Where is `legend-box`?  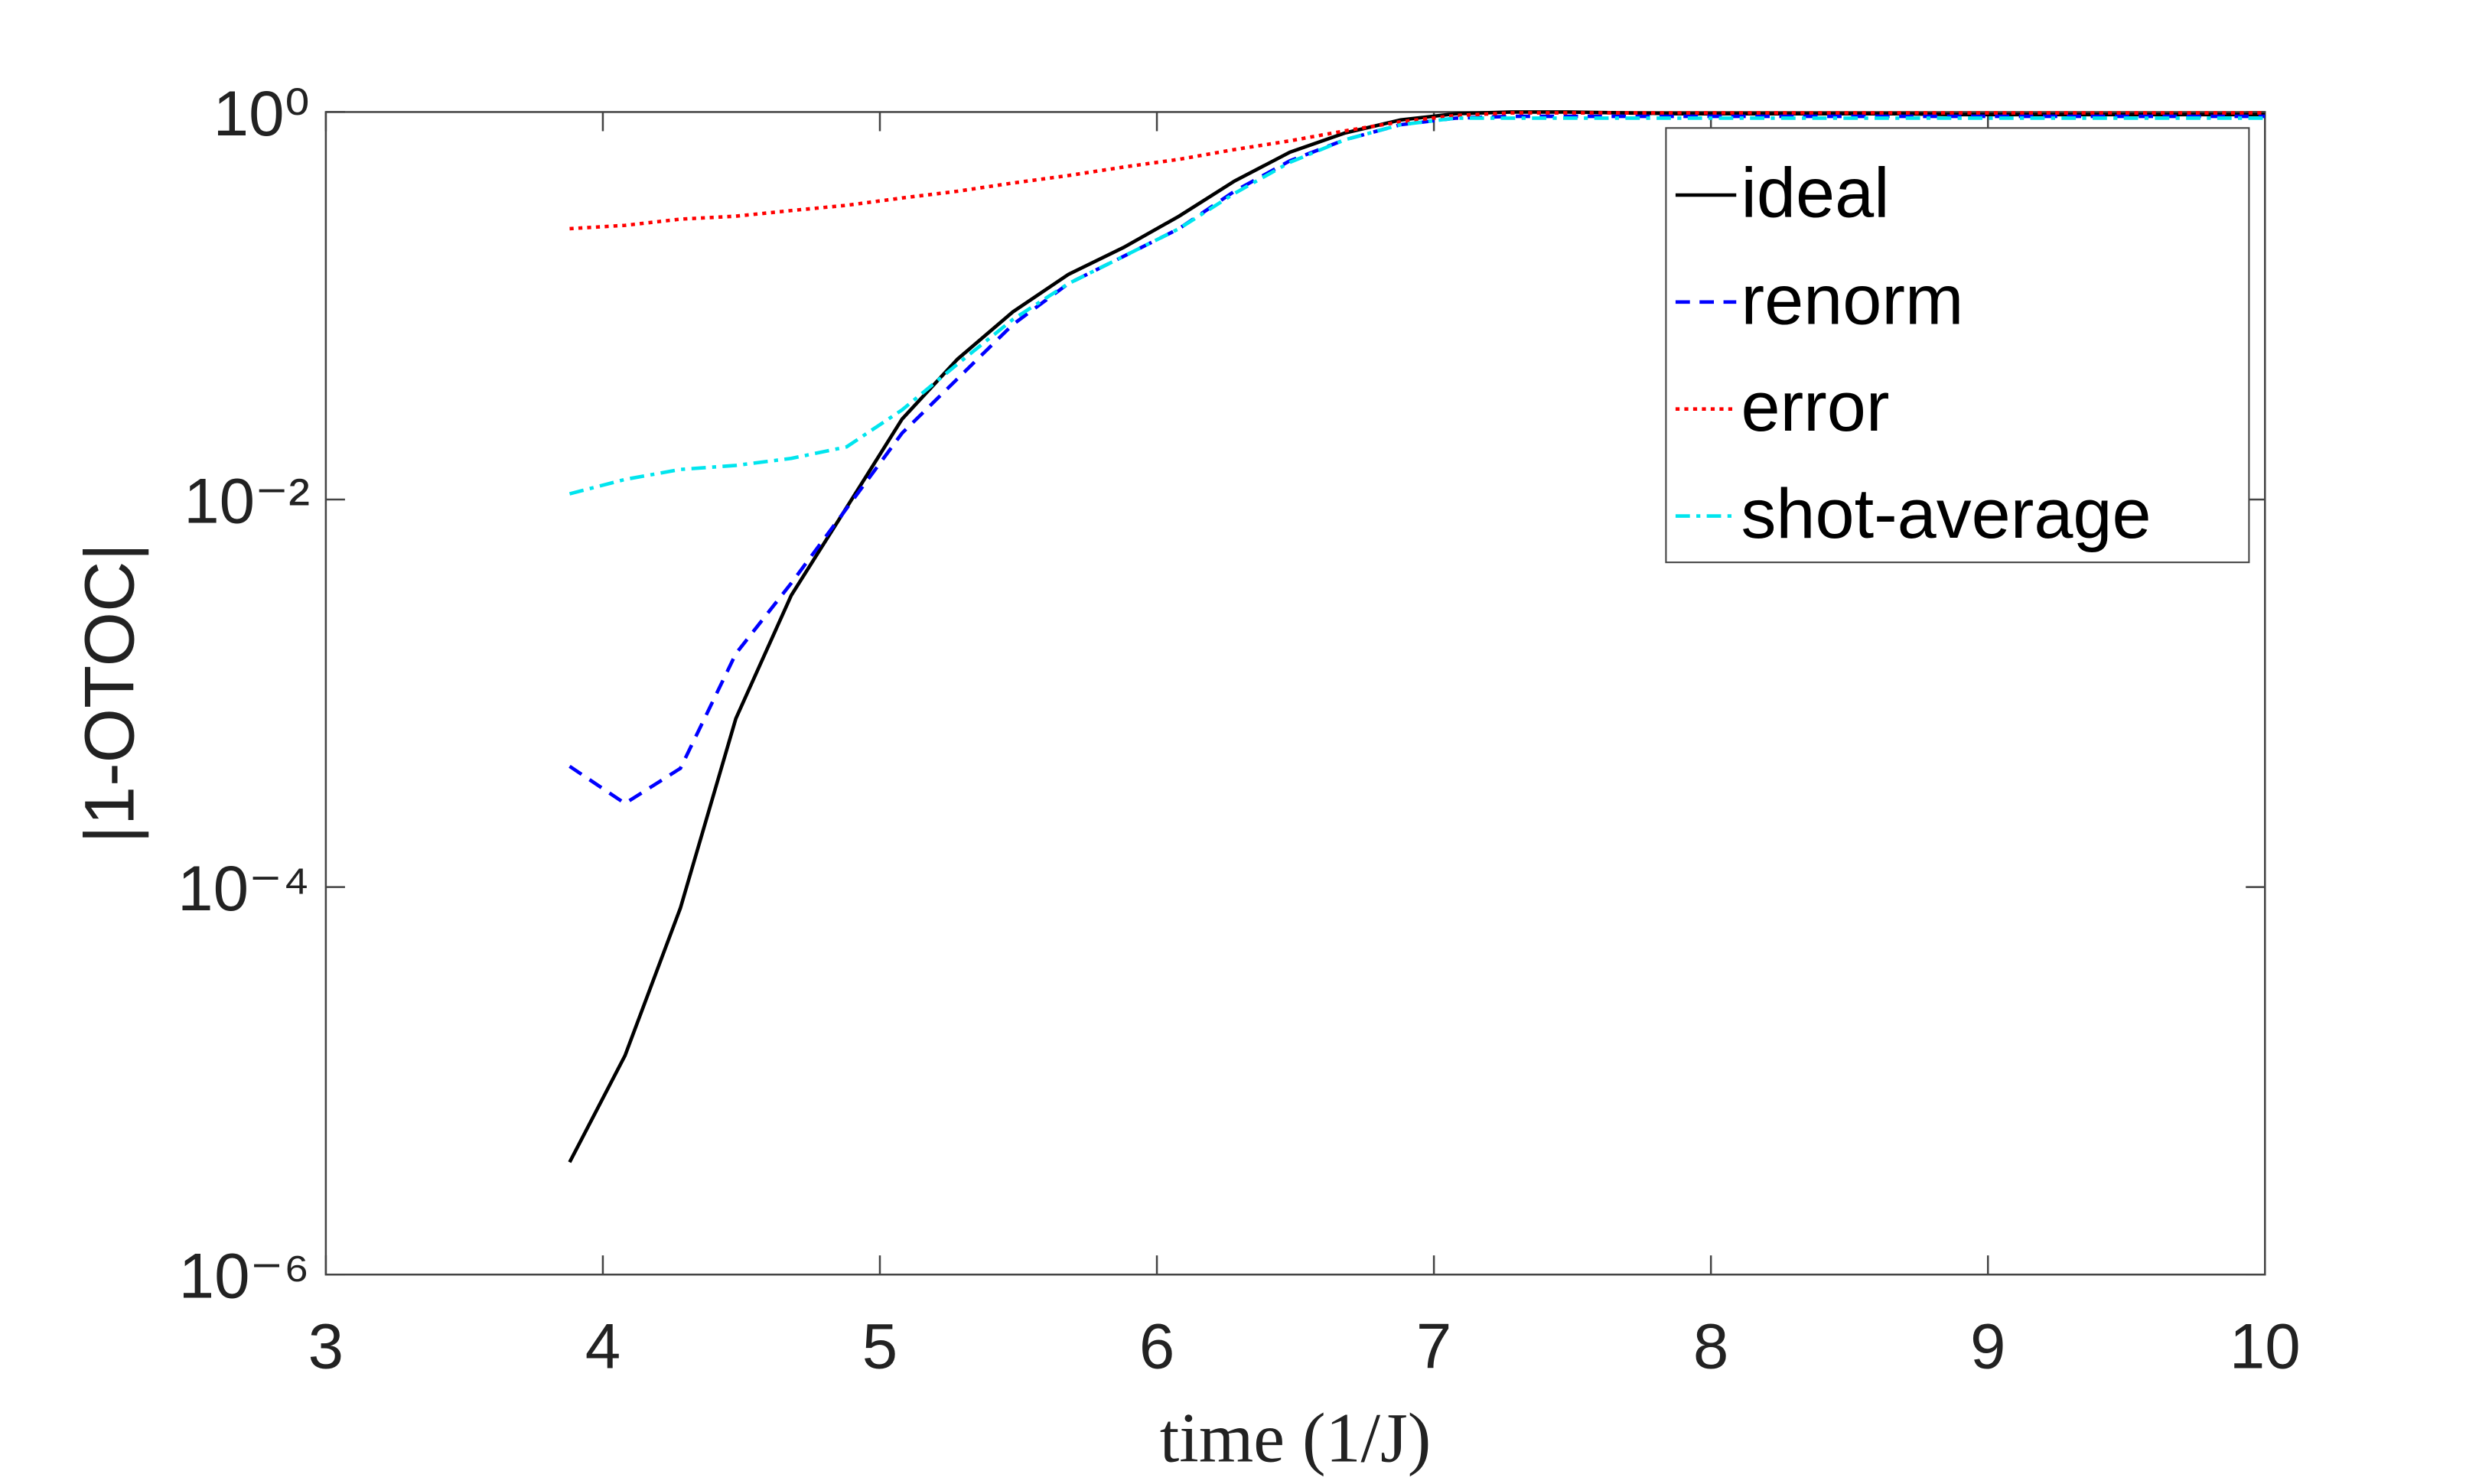
legend-box is located at coordinates (1957, 345).